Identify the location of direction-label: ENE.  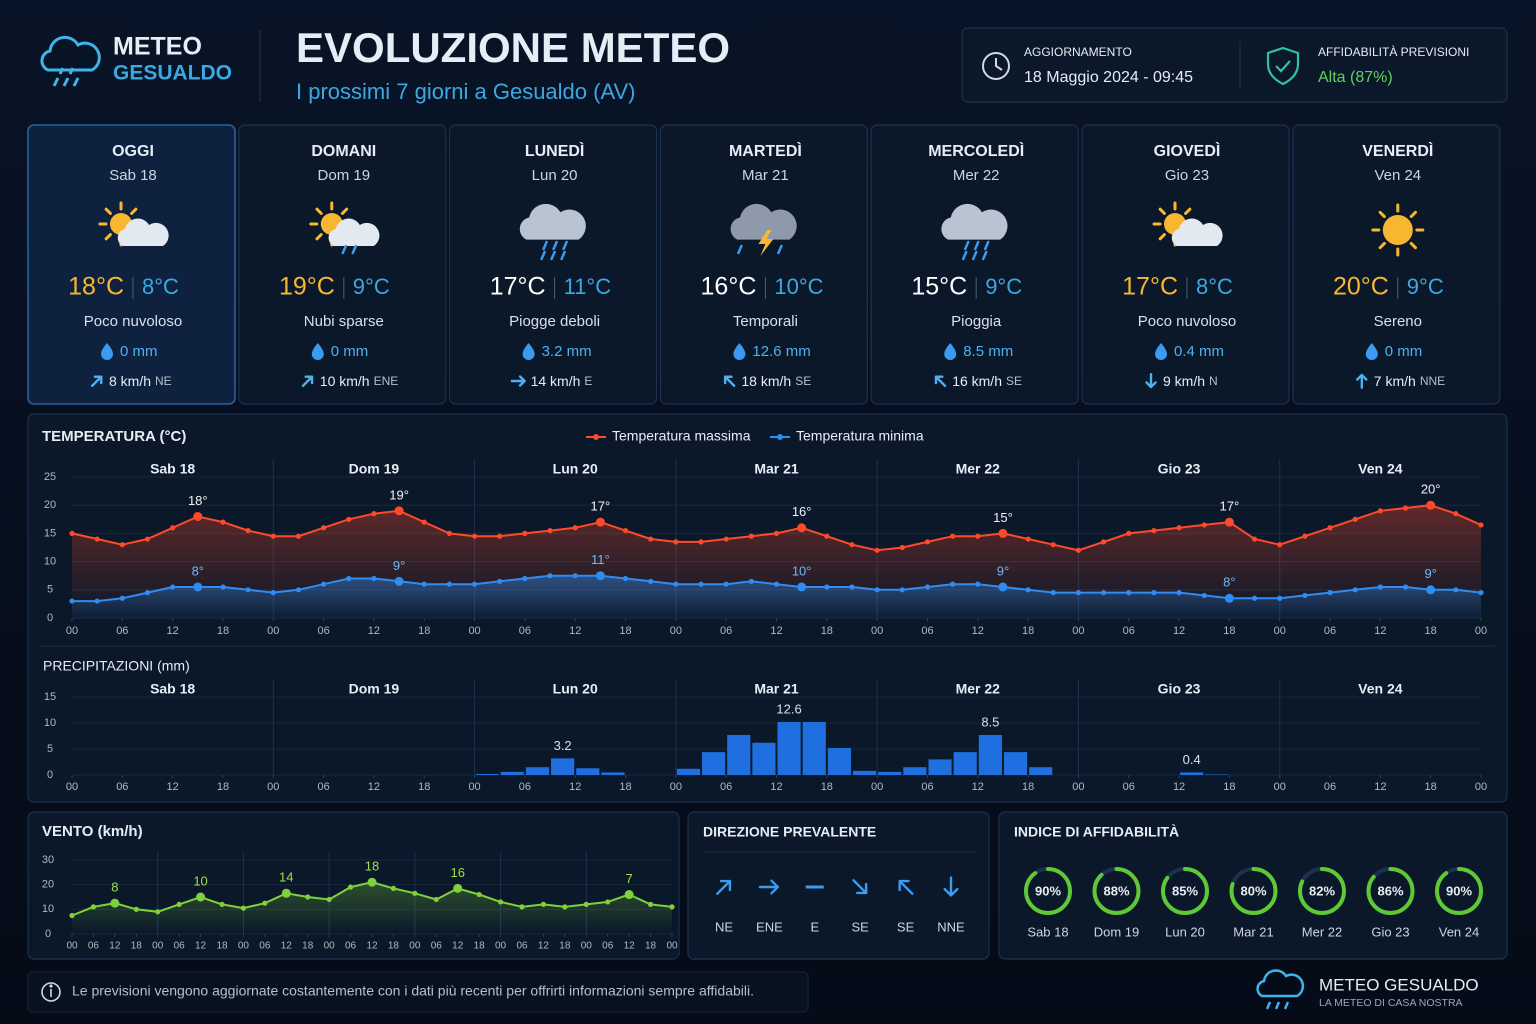
(769, 926).